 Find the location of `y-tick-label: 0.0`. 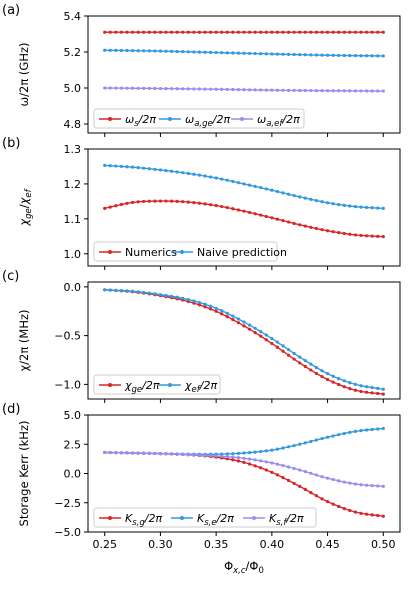

y-tick-label: 0.0 is located at coordinates (73, 474).